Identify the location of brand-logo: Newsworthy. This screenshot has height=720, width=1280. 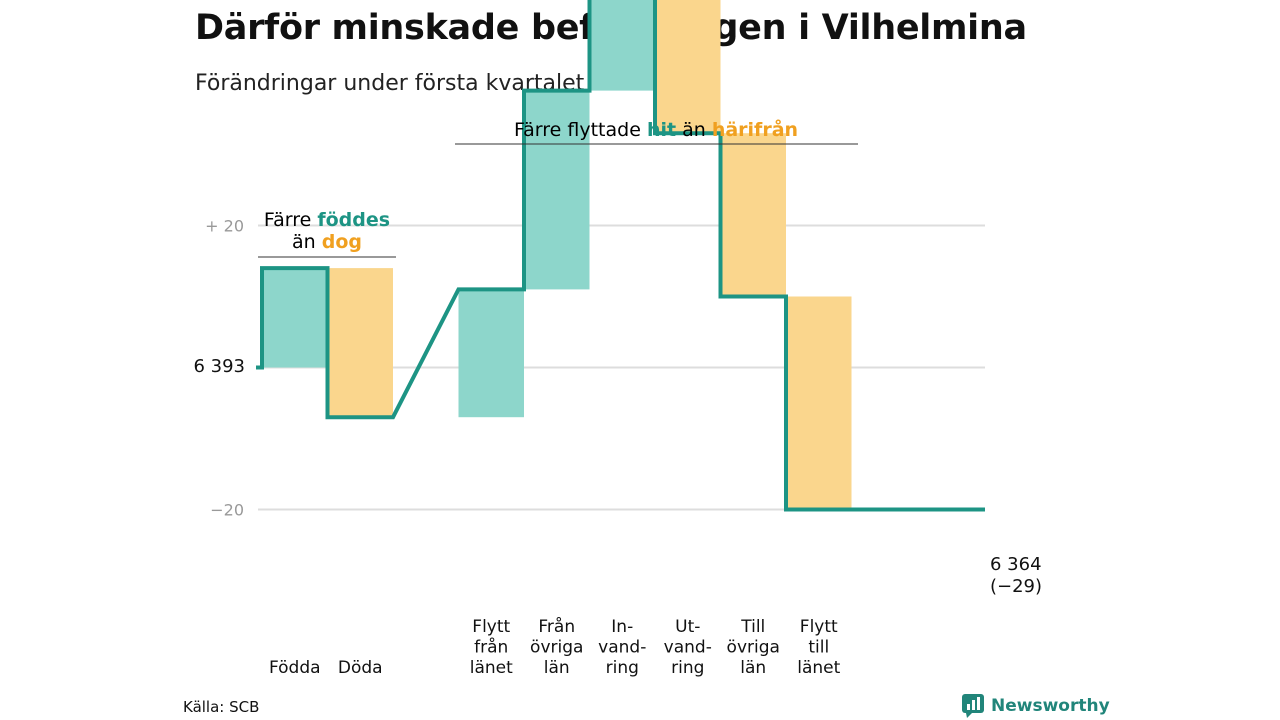
(1036, 706).